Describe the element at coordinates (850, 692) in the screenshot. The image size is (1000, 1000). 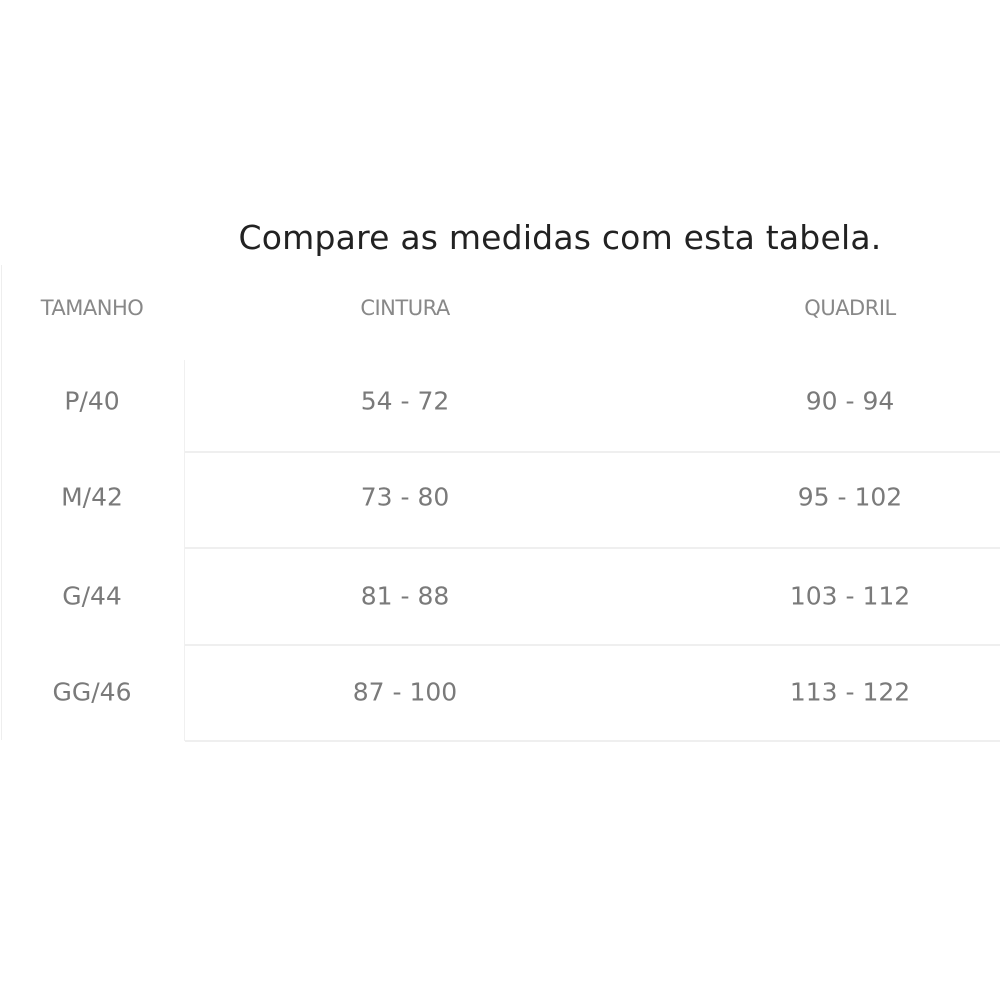
I see `hip-cell: 113 - 122` at that location.